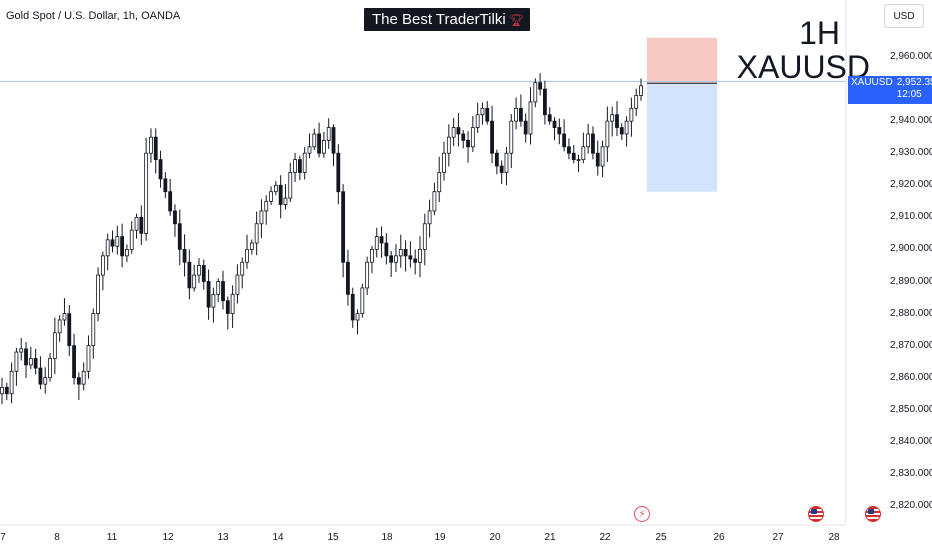 This screenshot has width=932, height=550. I want to click on y-tick-label: 2,820.000, so click(911, 505).